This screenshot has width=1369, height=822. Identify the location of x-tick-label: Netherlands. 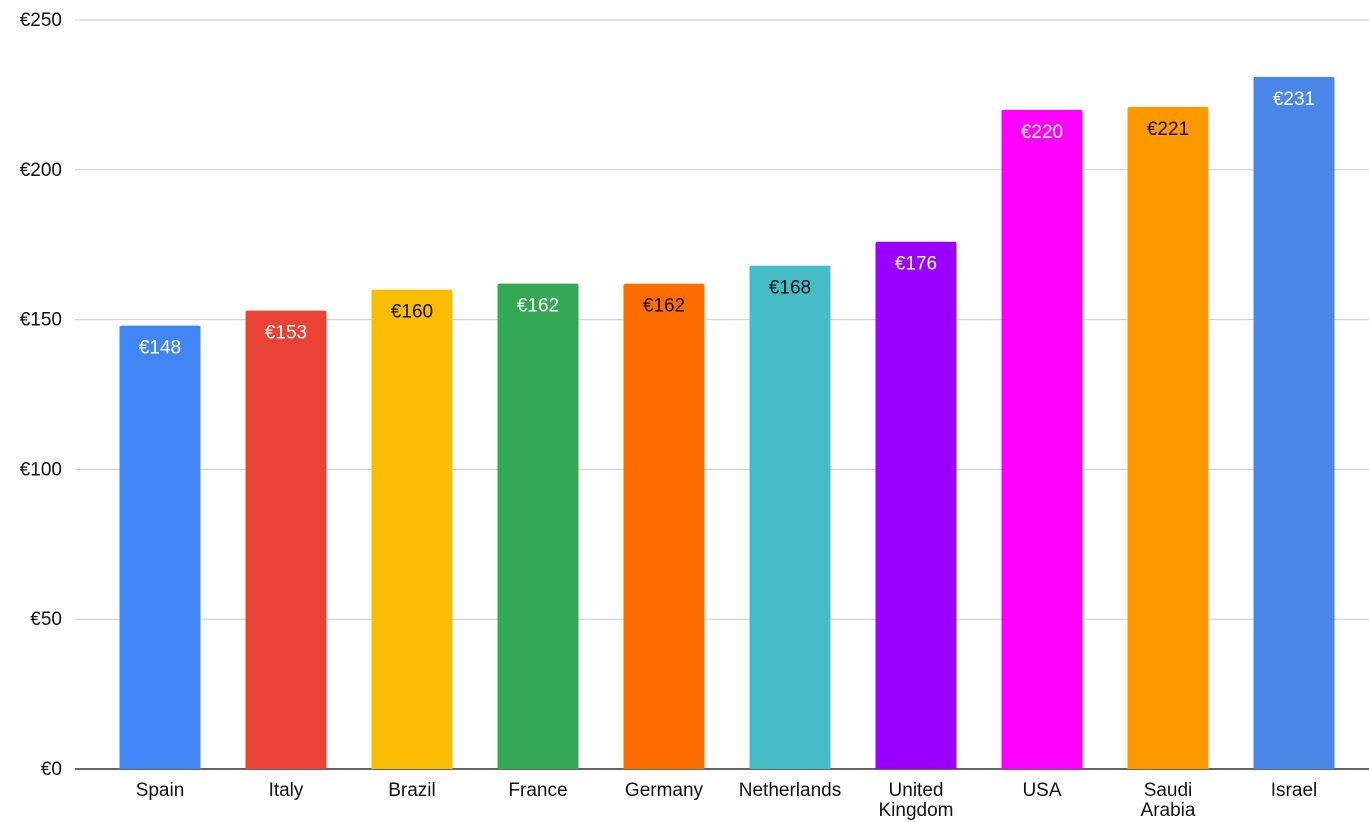
(790, 790).